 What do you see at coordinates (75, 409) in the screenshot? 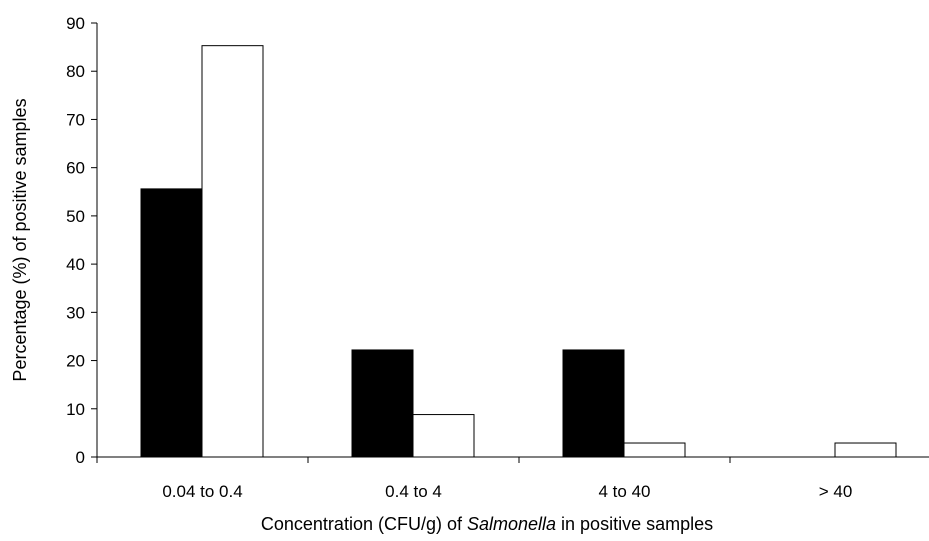
I see `y-tick-label: 10` at bounding box center [75, 409].